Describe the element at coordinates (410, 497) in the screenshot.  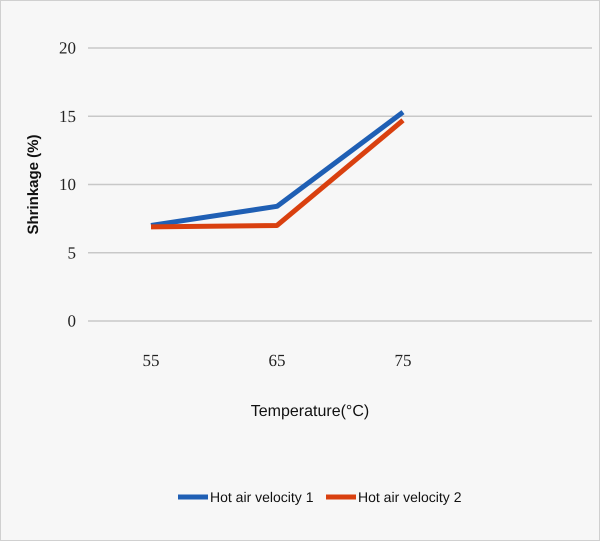
I see `legend-label: Hot air velocity 2` at that location.